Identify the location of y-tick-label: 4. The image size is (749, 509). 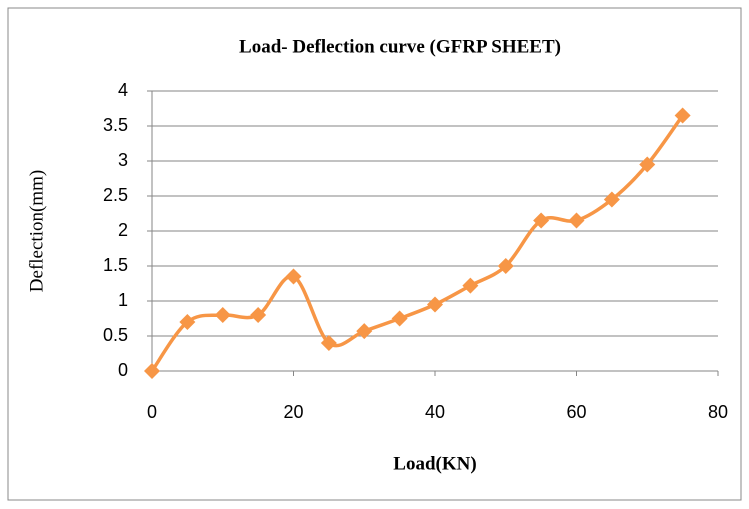
(123, 90).